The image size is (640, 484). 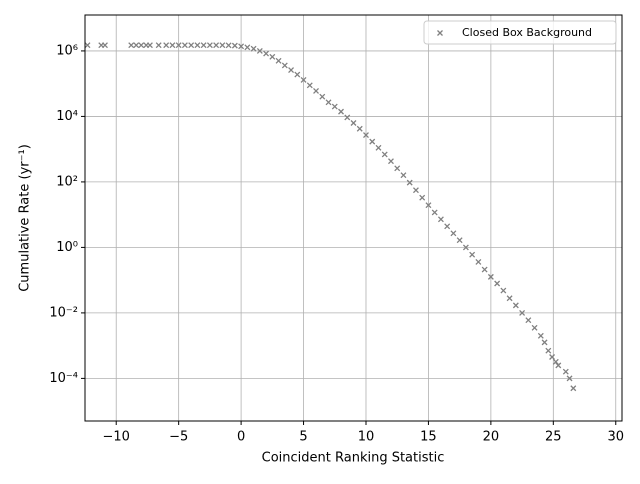 I want to click on y-axis-label: Cumulative Rate (yr⁻¹), so click(x=25, y=218).